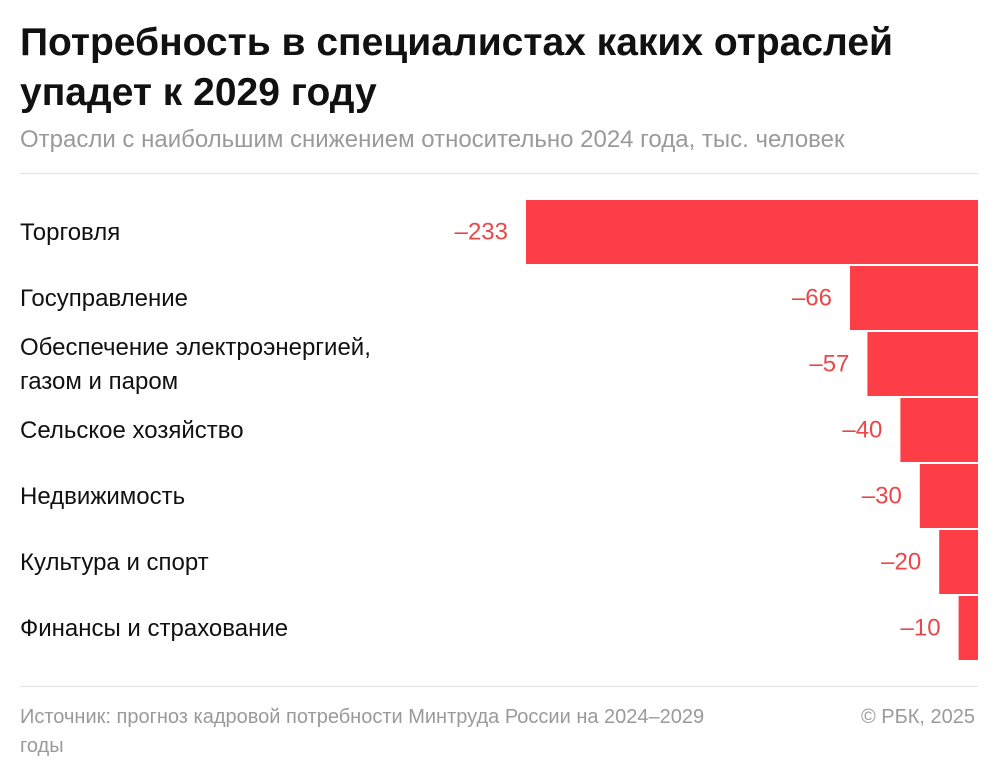 The height and width of the screenshot is (774, 1000). What do you see at coordinates (481, 232) in the screenshot?
I see `value-label: –233` at bounding box center [481, 232].